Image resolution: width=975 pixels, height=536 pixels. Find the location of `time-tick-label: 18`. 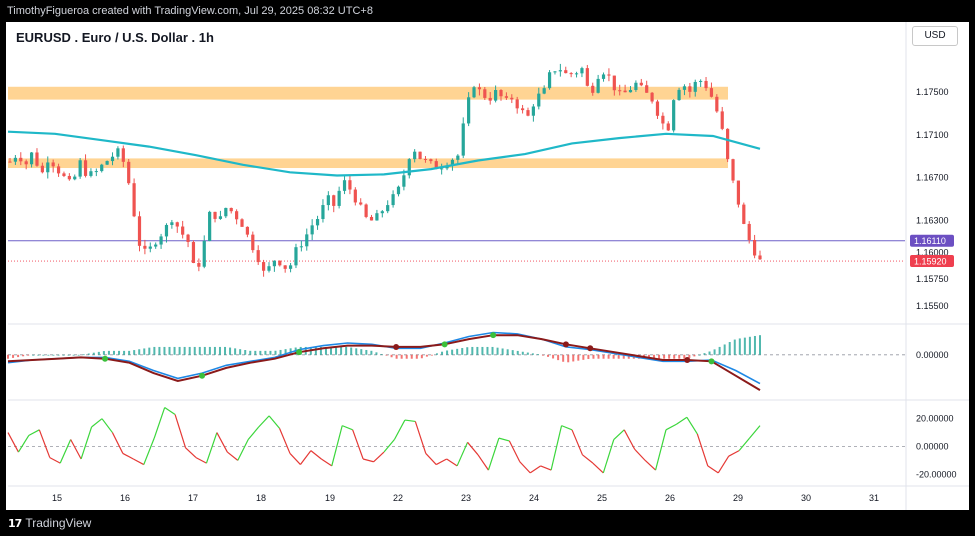

time-tick-label: 18 is located at coordinates (261, 498).